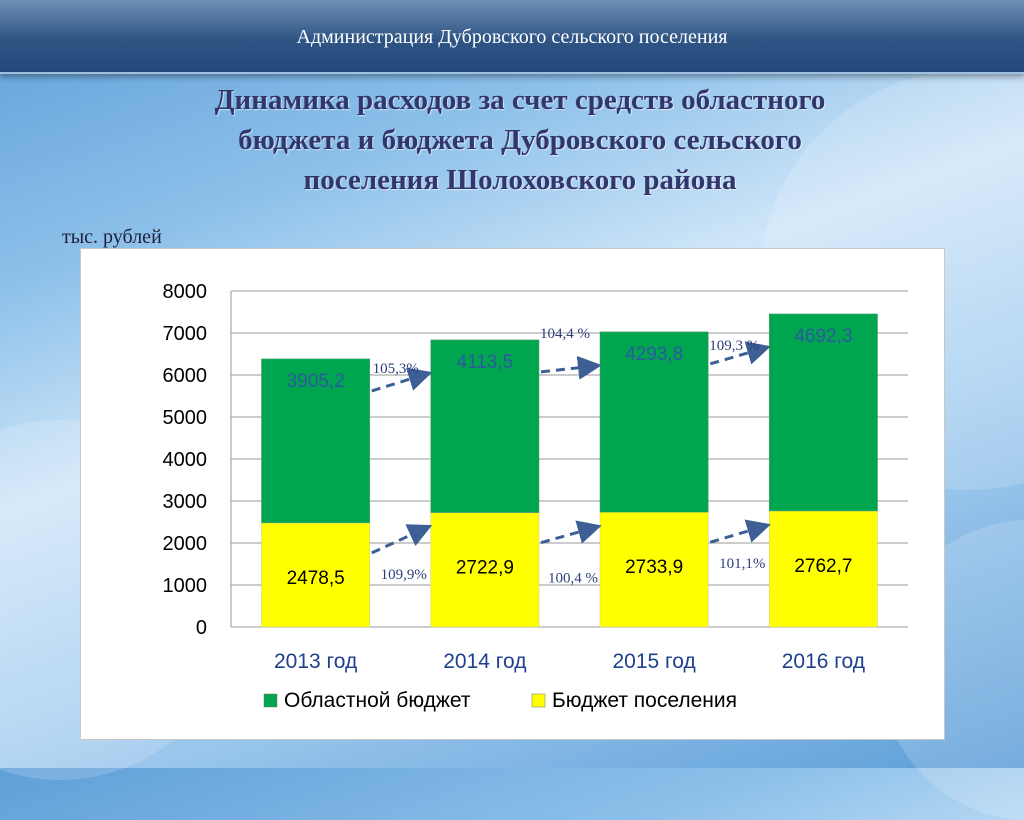 This screenshot has height=820, width=1024. Describe the element at coordinates (185, 376) in the screenshot. I see `y-tick-label: 6000` at that location.